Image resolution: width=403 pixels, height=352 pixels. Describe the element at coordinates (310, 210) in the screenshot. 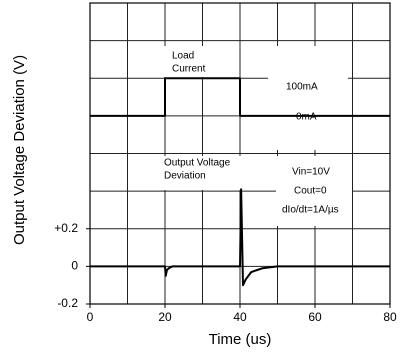

I see `annotation: dIo/dt=1A/µs` at that location.